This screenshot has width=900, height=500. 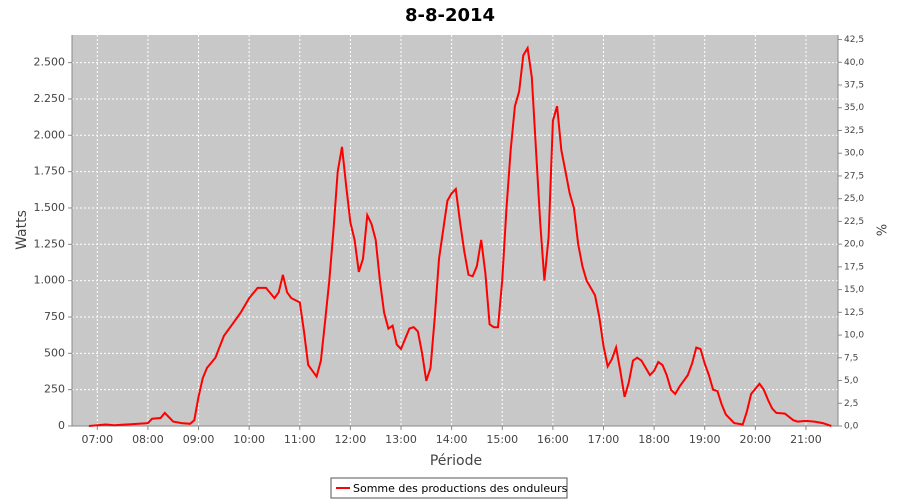 I want to click on y-tick-label: 1.250, so click(x=50, y=243).